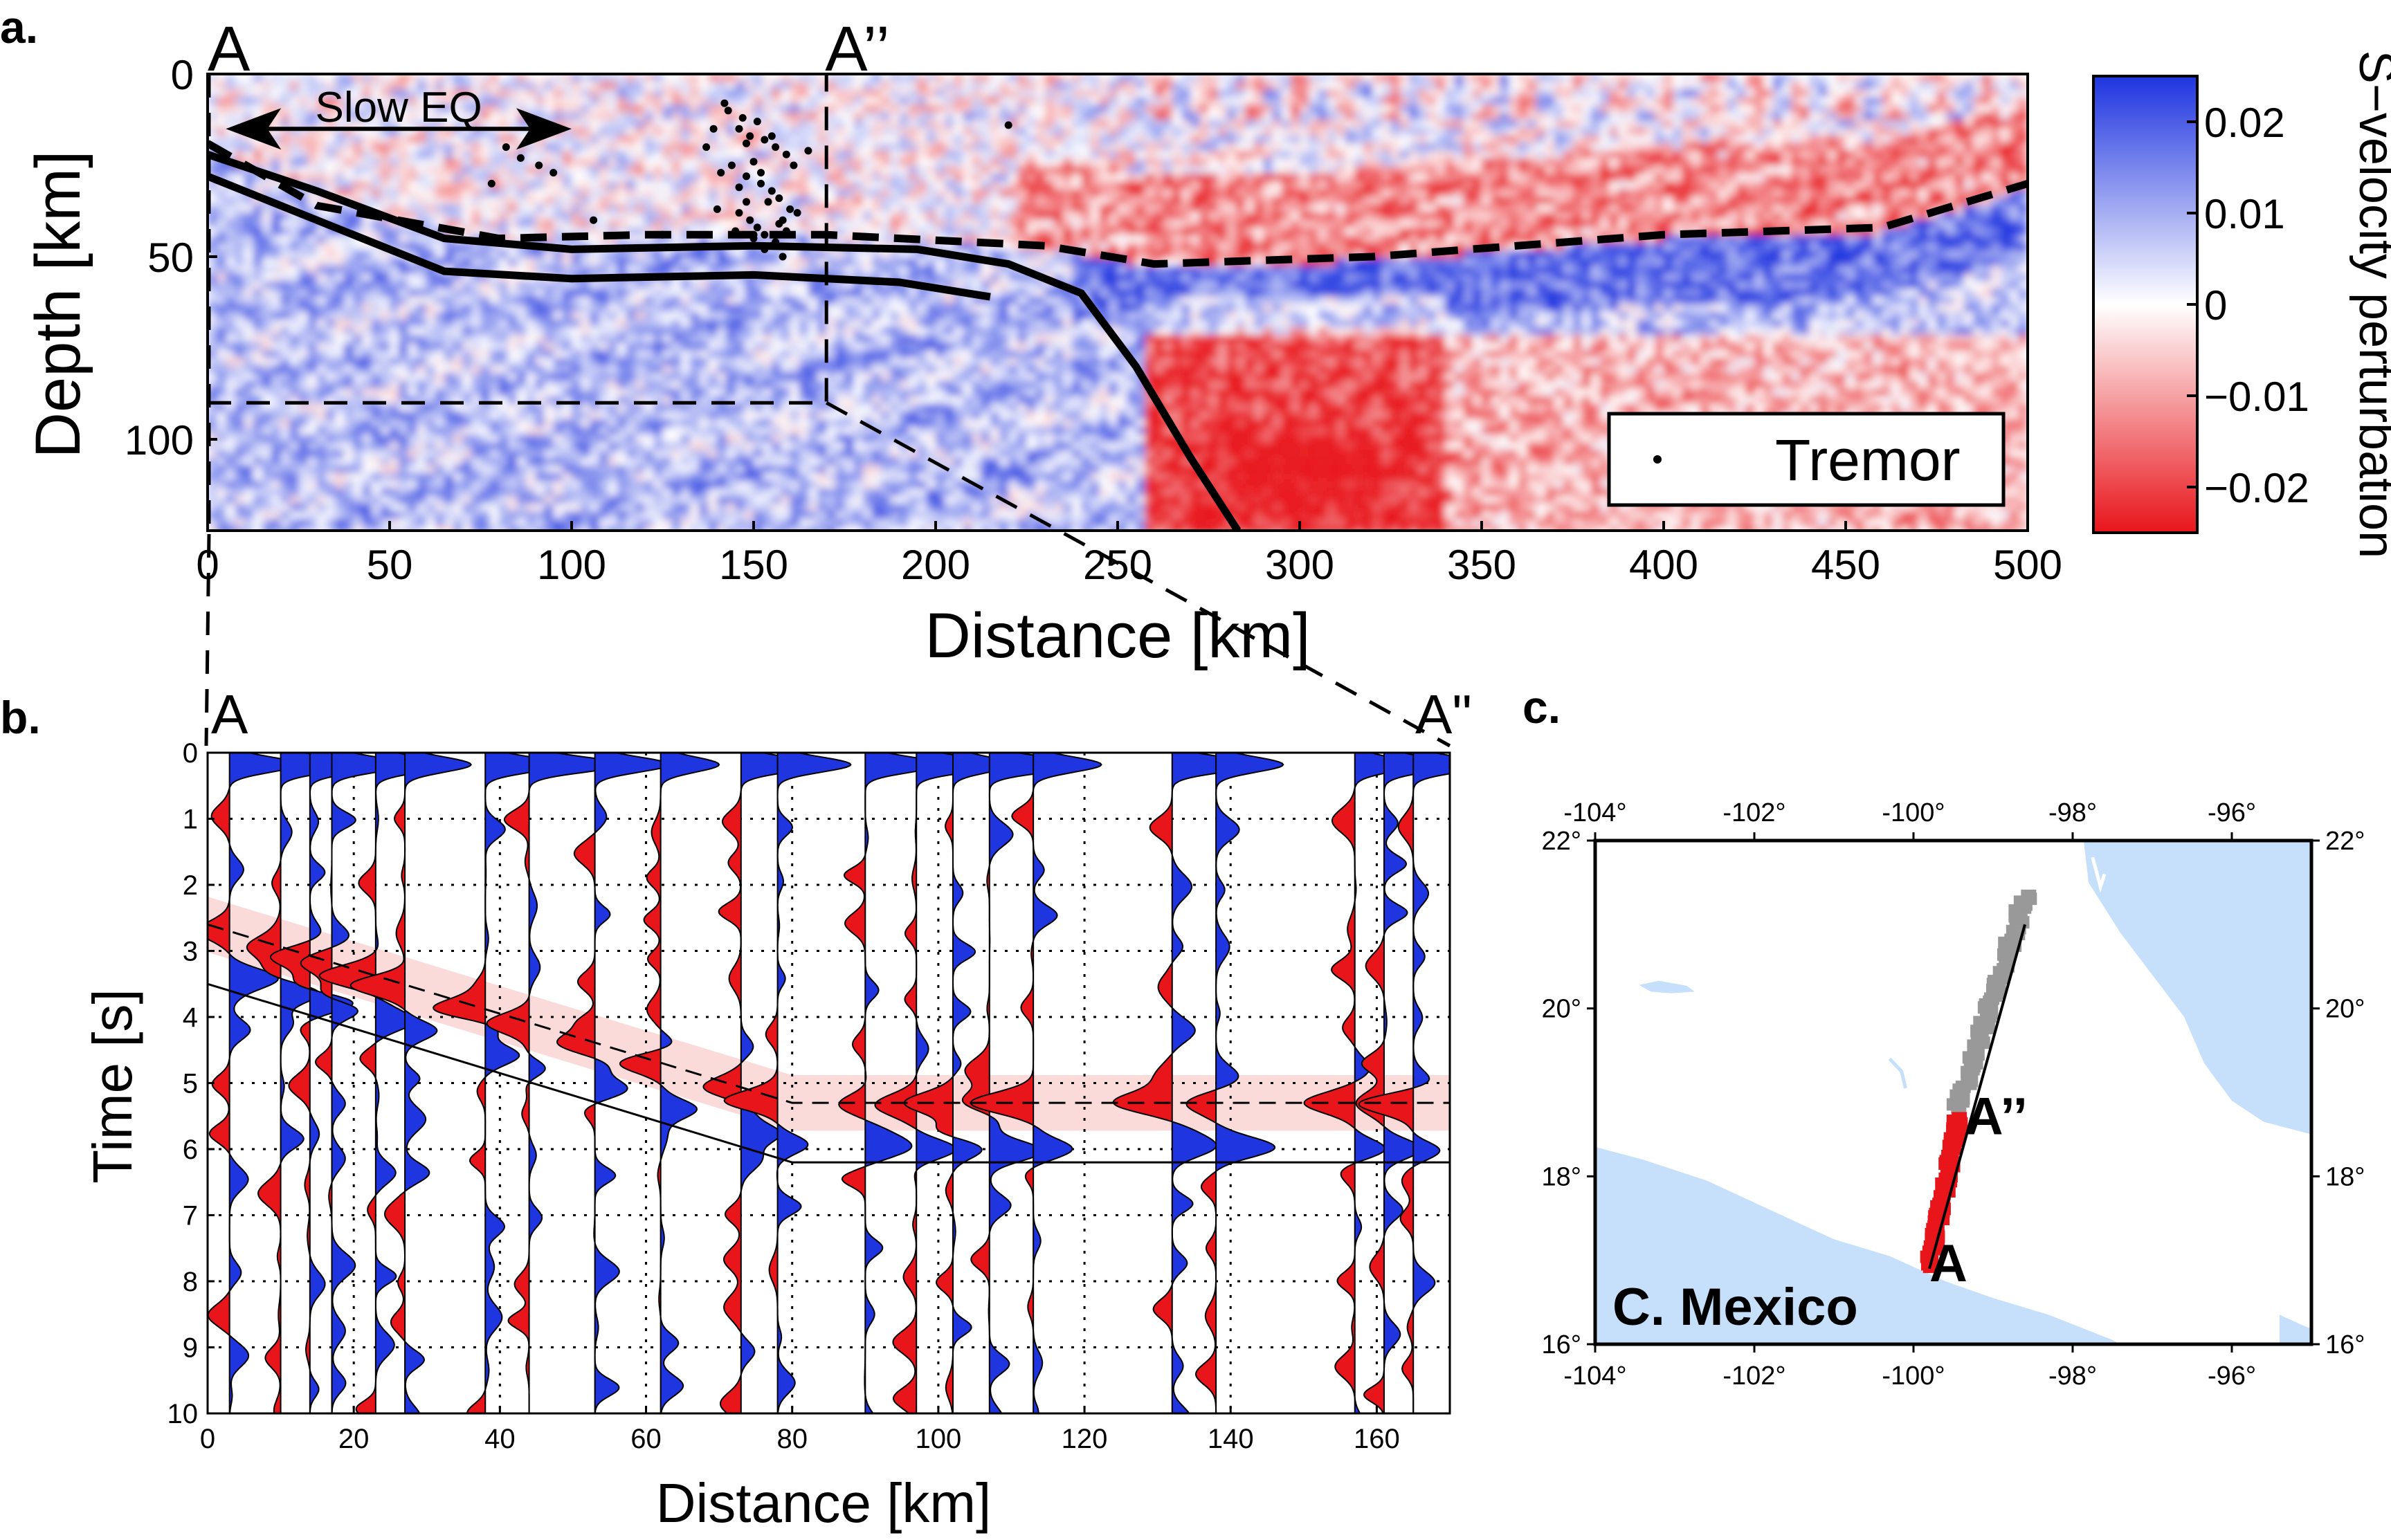 The width and height of the screenshot is (2391, 1540). I want to click on colorbar-tick-label: −0.01, so click(2257, 397).